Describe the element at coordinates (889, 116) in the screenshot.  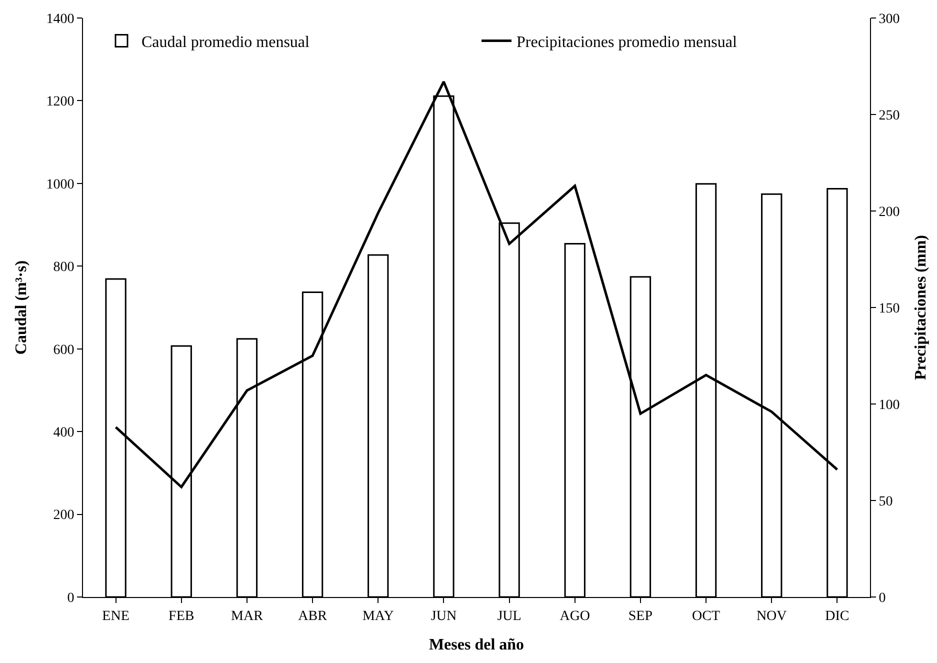
I see `y2-tick-label: 250` at that location.